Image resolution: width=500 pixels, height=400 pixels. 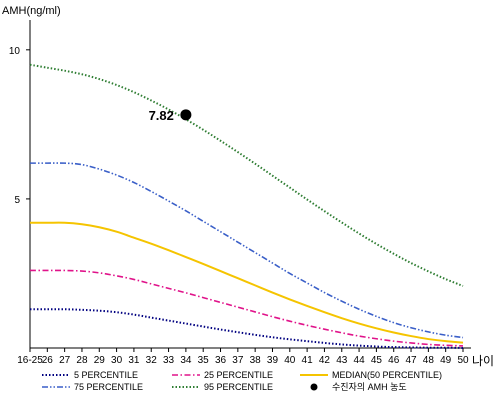 I want to click on x-tick-label: 39, so click(x=273, y=360).